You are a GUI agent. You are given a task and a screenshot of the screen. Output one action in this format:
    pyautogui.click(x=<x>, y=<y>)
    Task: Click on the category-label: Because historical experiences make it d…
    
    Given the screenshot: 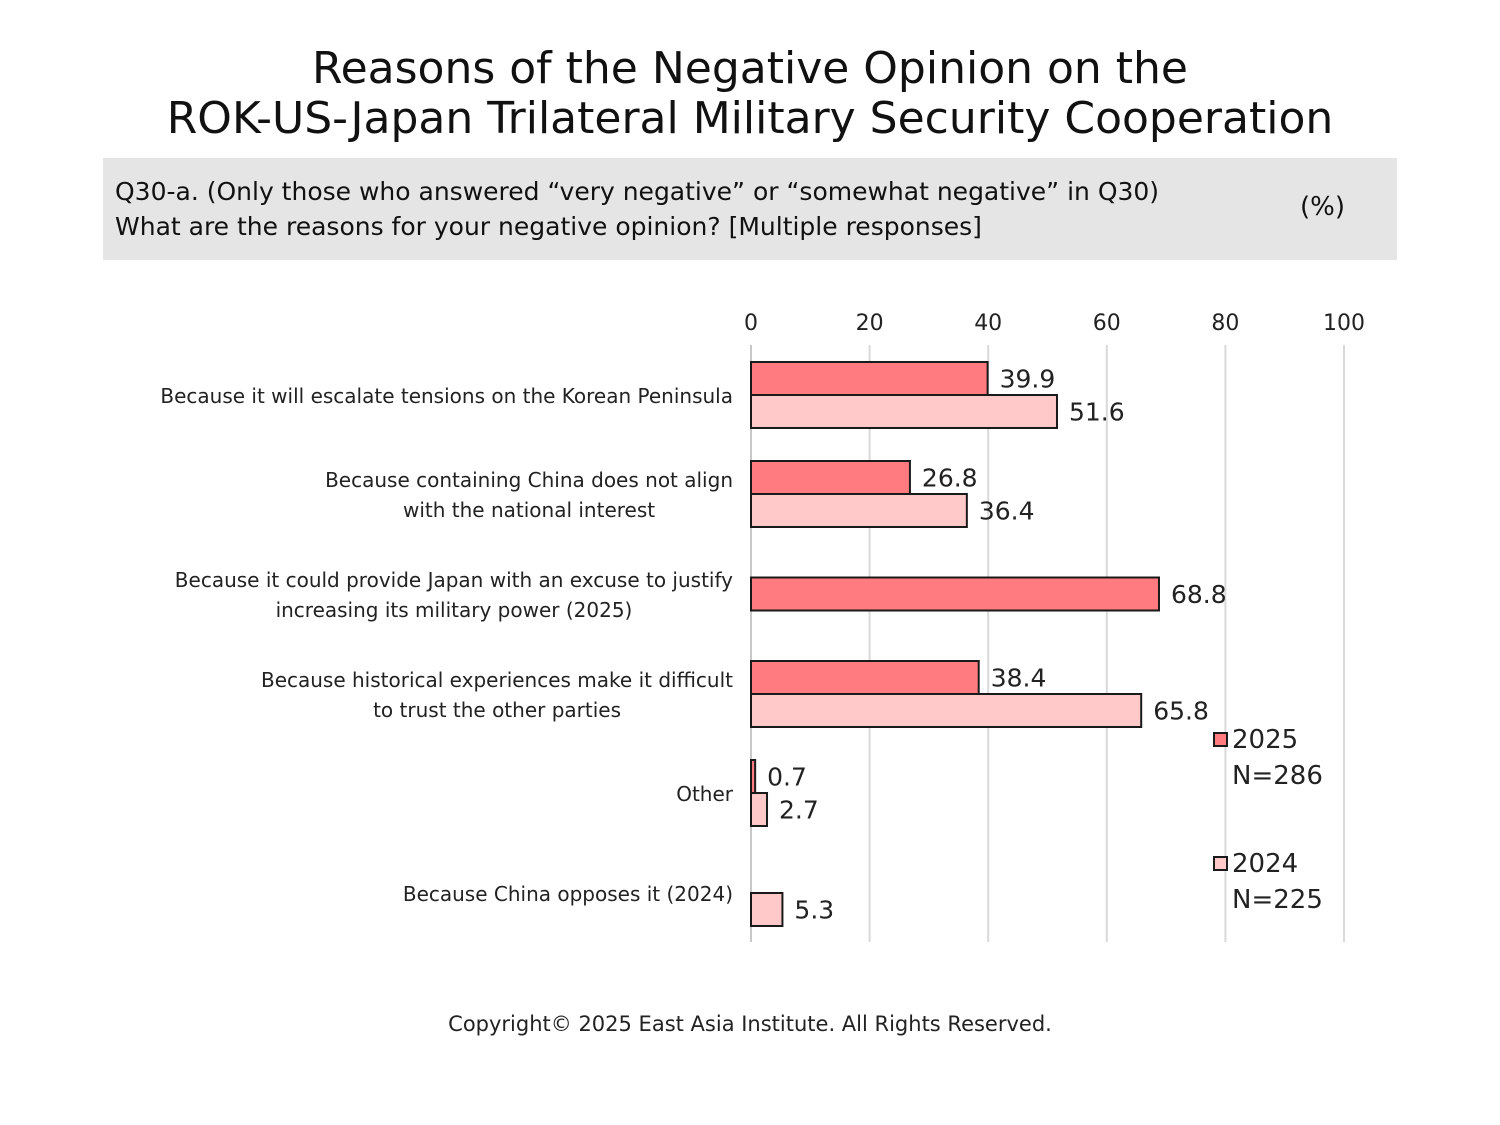 What is the action you would take?
    pyautogui.click(x=497, y=680)
    